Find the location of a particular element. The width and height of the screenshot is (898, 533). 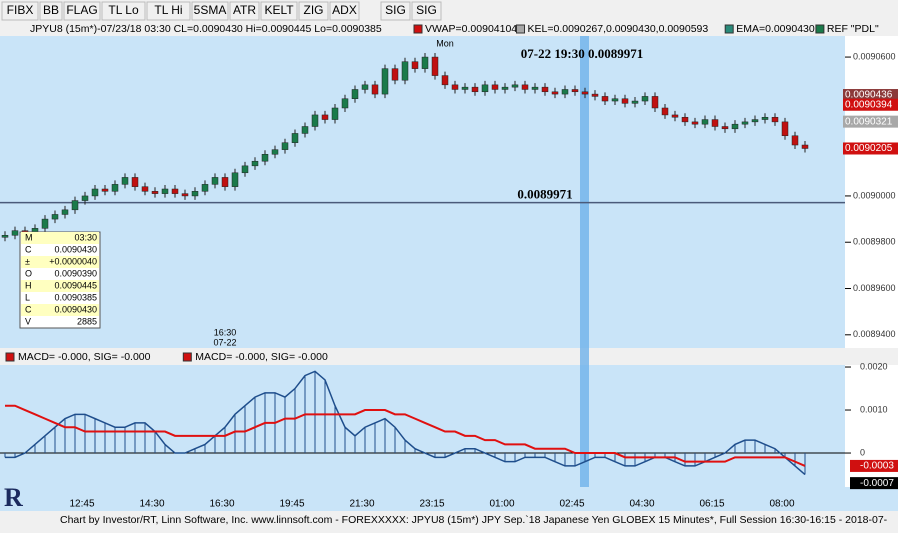

toolbar-label: TL Hi is located at coordinates (168, 10).